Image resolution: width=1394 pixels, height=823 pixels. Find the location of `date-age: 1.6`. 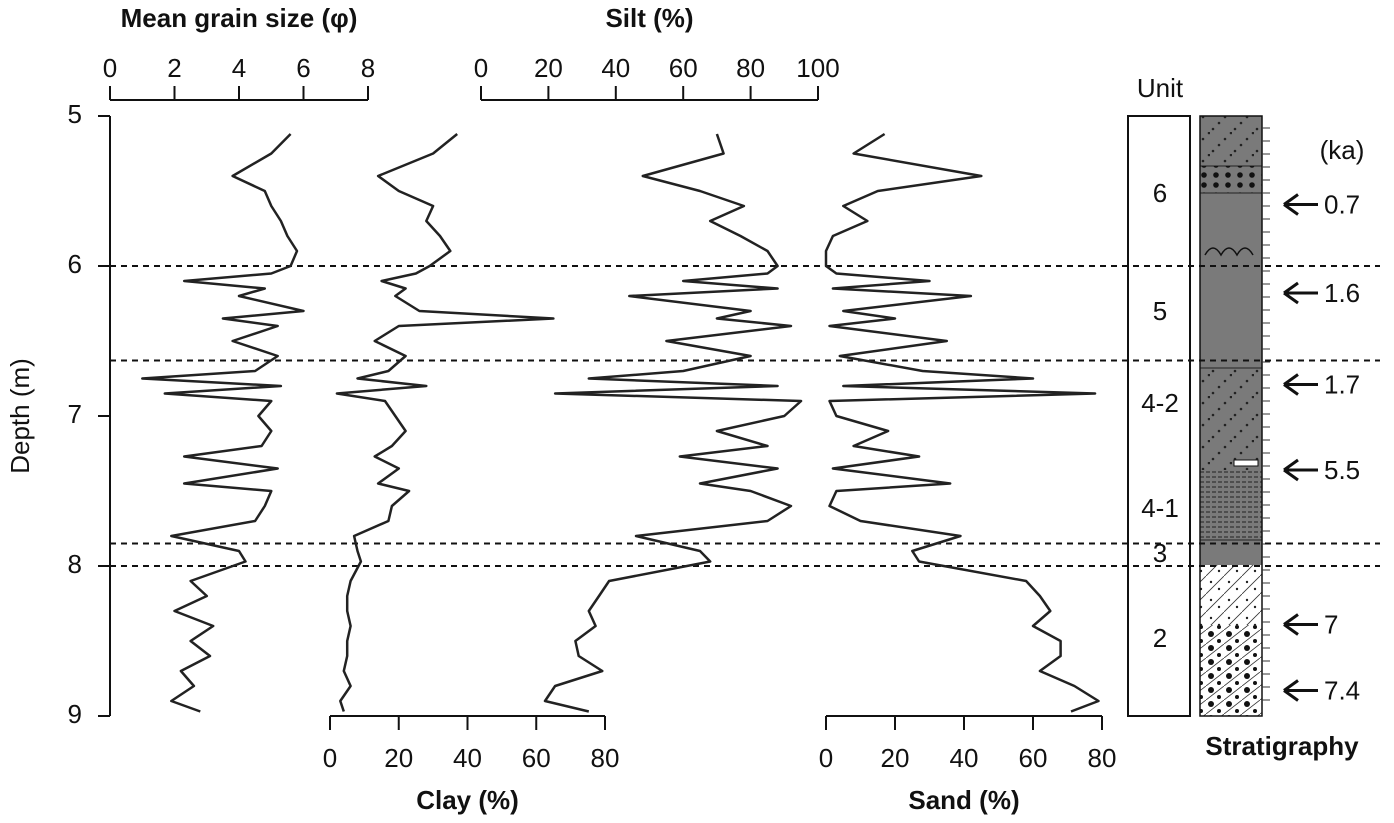

date-age: 1.6 is located at coordinates (1342, 293).